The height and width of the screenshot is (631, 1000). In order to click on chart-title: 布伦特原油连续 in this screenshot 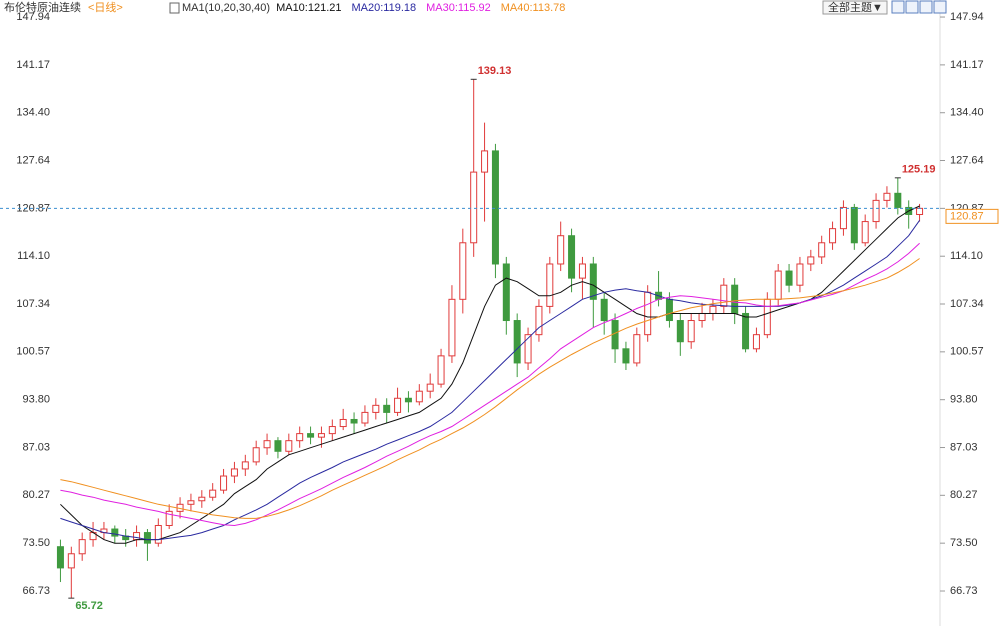, I will do `click(42, 7)`.